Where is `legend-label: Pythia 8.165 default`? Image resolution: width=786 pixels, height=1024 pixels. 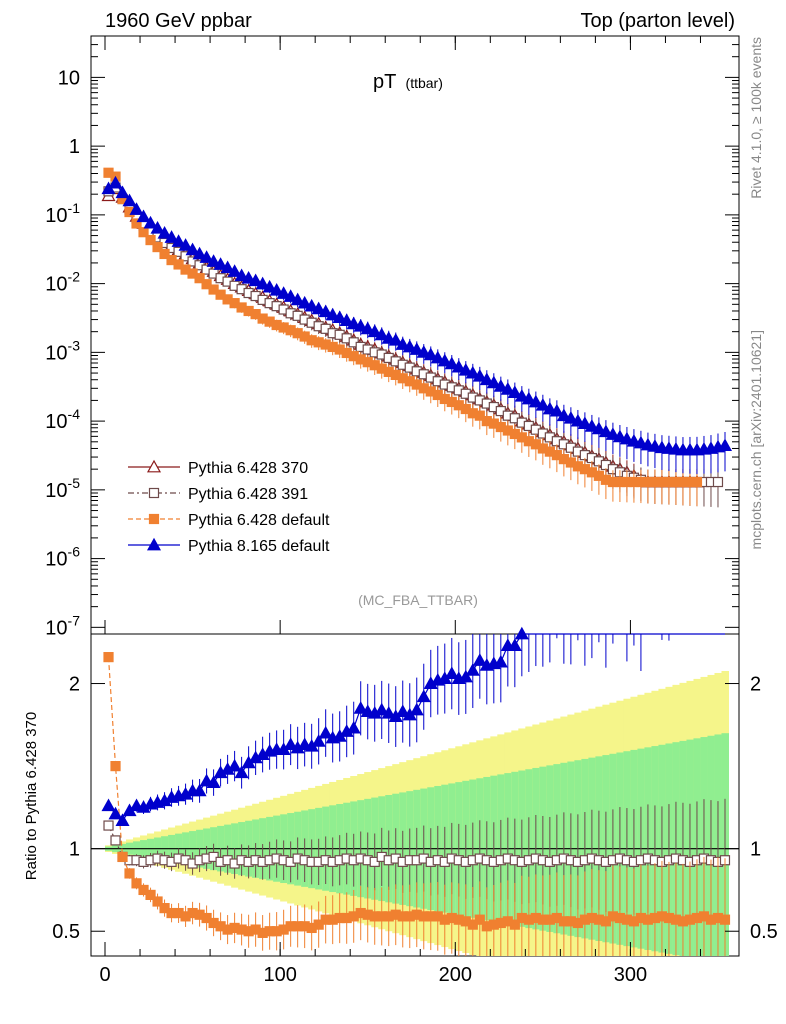
legend-label: Pythia 8.165 default is located at coordinates (259, 546).